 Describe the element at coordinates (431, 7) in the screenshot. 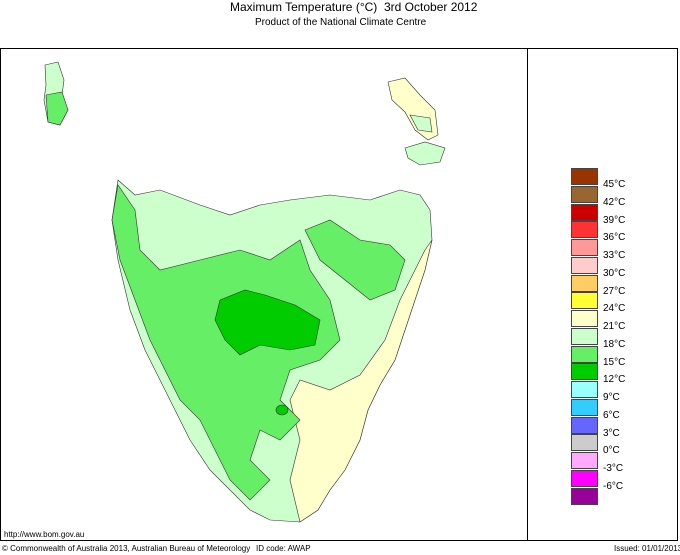

I see `map-date: 3rd October 2012` at that location.